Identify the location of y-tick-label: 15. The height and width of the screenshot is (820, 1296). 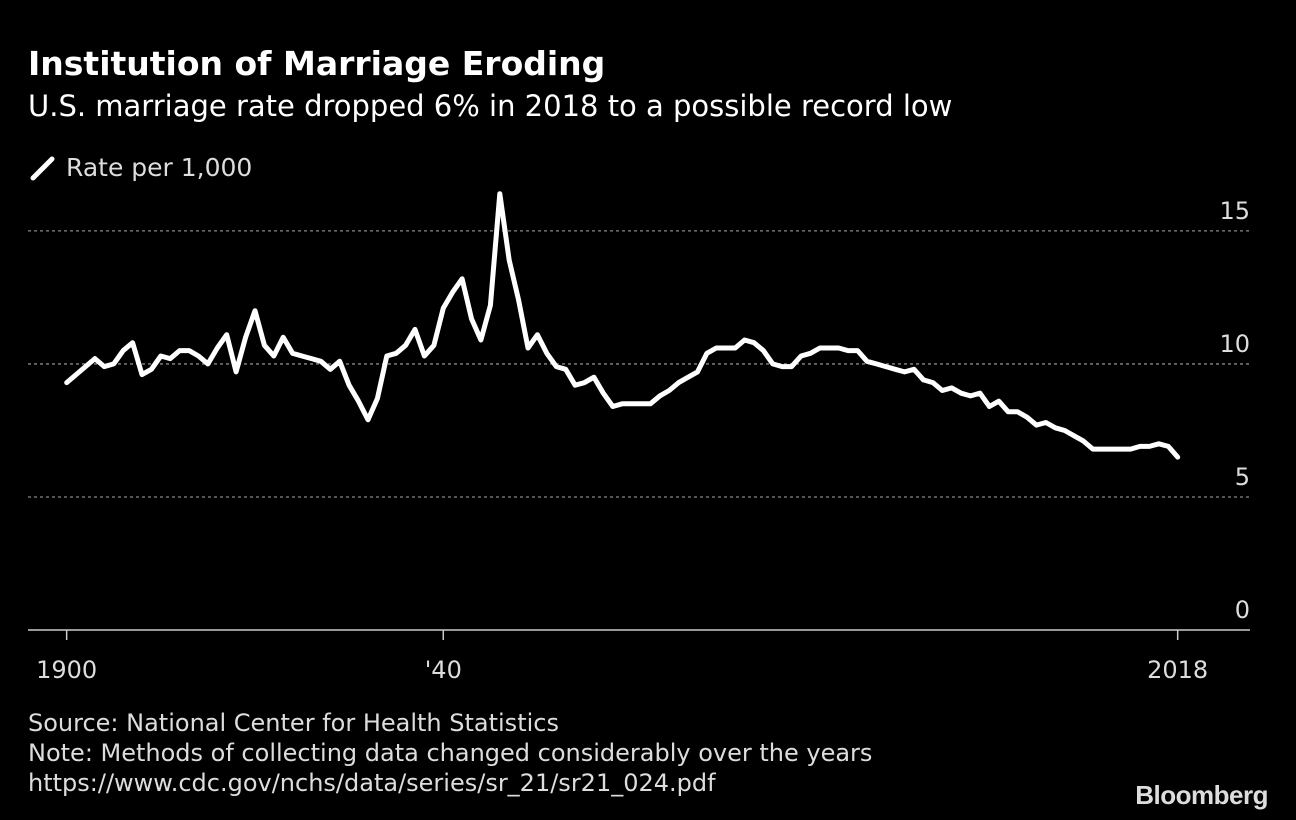
(1234, 211).